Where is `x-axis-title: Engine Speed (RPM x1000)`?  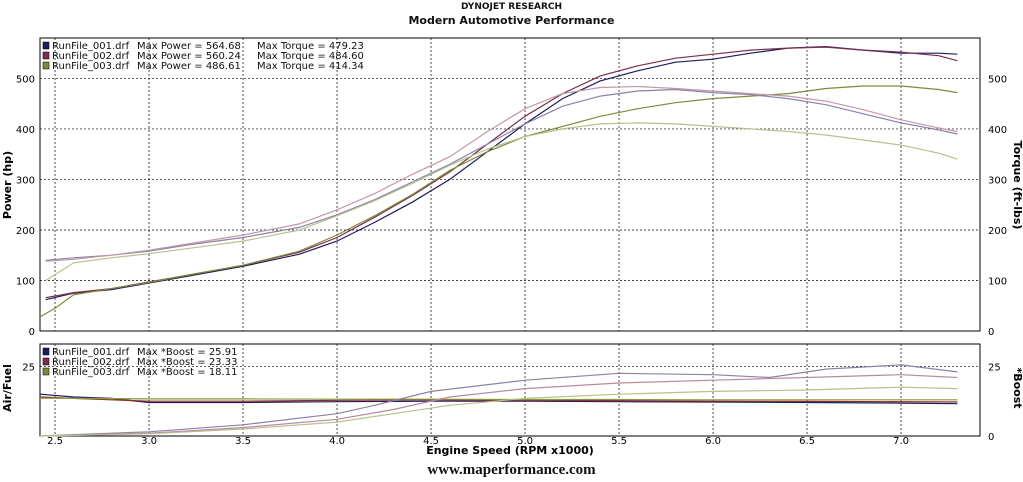 x-axis-title: Engine Speed (RPM x1000) is located at coordinates (510, 450).